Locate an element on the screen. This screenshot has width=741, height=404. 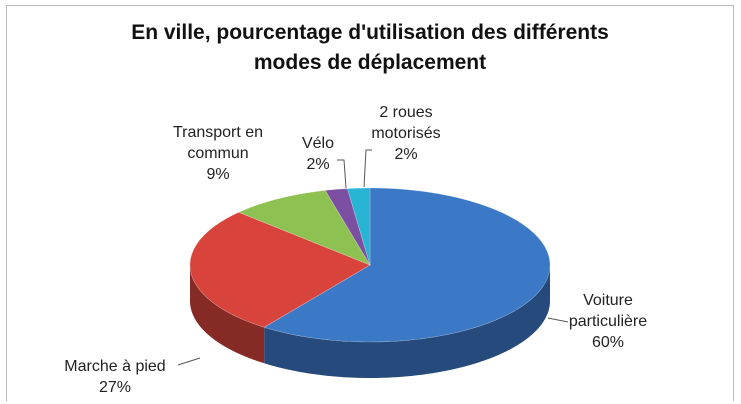
category-label: Marche à pied is located at coordinates (115, 366).